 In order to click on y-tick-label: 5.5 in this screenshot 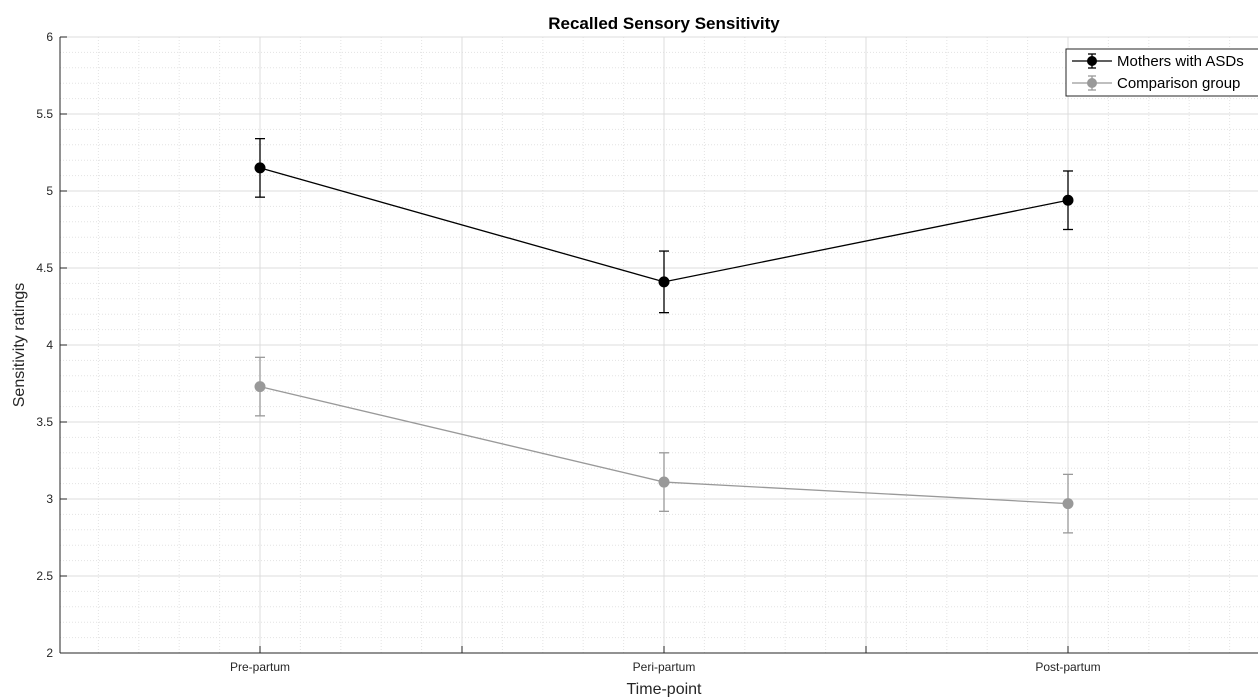, I will do `click(44, 114)`.